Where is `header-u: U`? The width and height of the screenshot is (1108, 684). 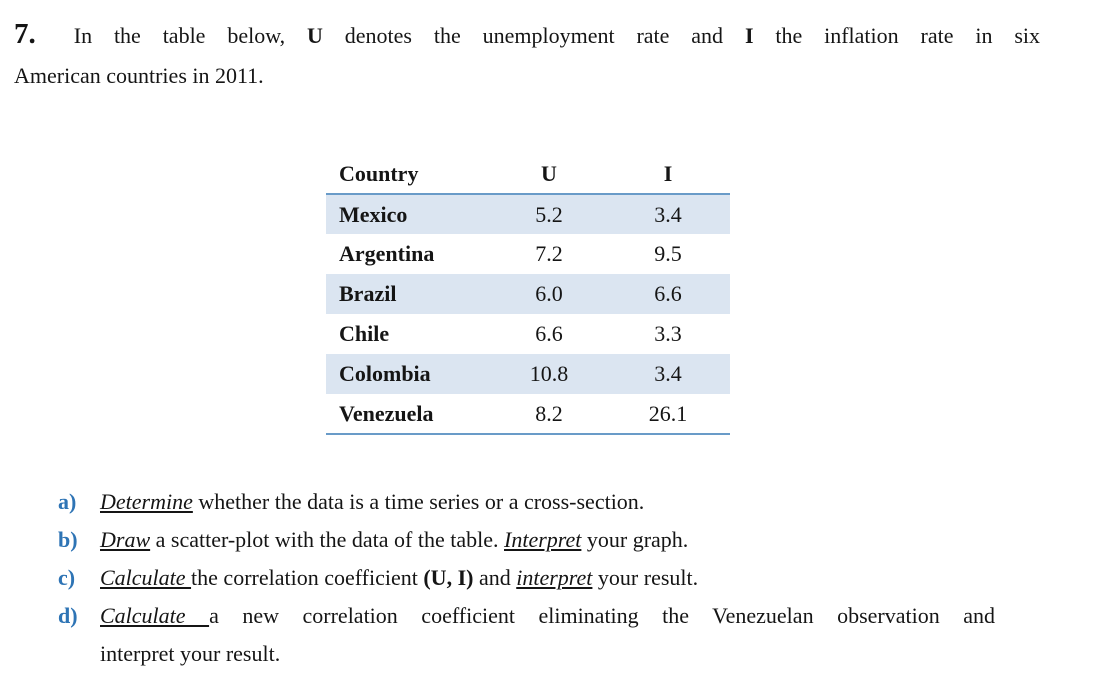 header-u: U is located at coordinates (549, 174).